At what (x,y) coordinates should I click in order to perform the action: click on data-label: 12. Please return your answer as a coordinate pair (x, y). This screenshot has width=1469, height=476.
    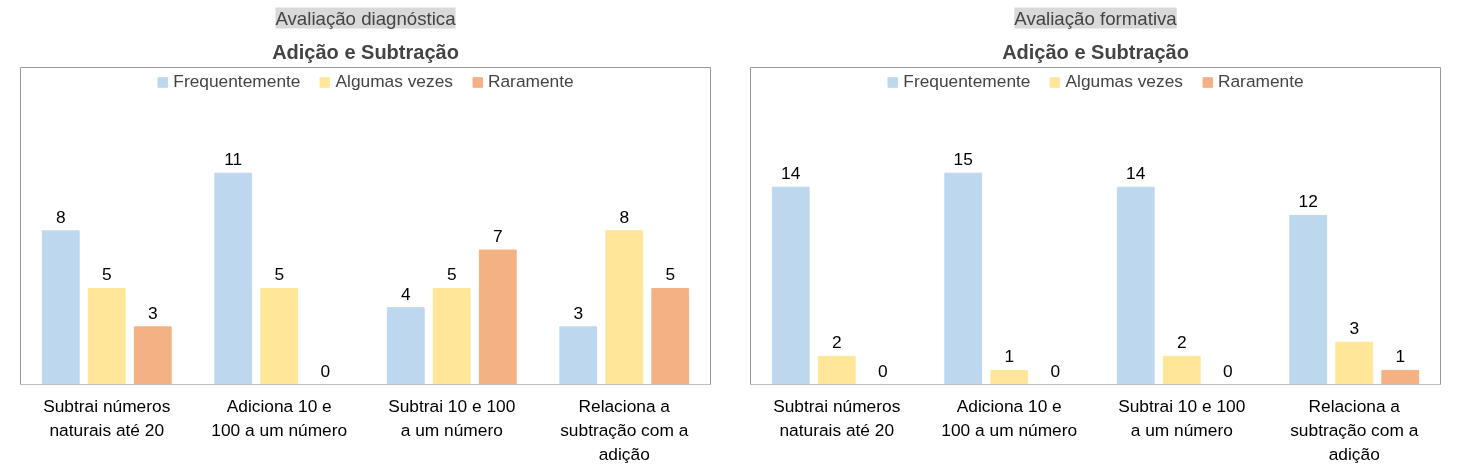
    Looking at the image, I should click on (1308, 201).